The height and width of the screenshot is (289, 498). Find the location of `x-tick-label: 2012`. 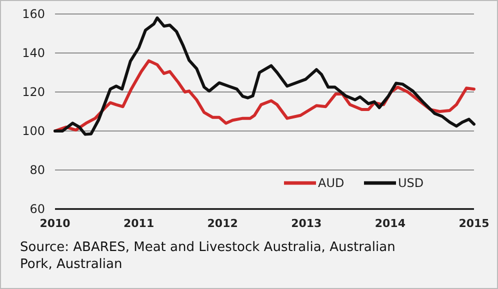

x-tick-label: 2012 is located at coordinates (222, 223).